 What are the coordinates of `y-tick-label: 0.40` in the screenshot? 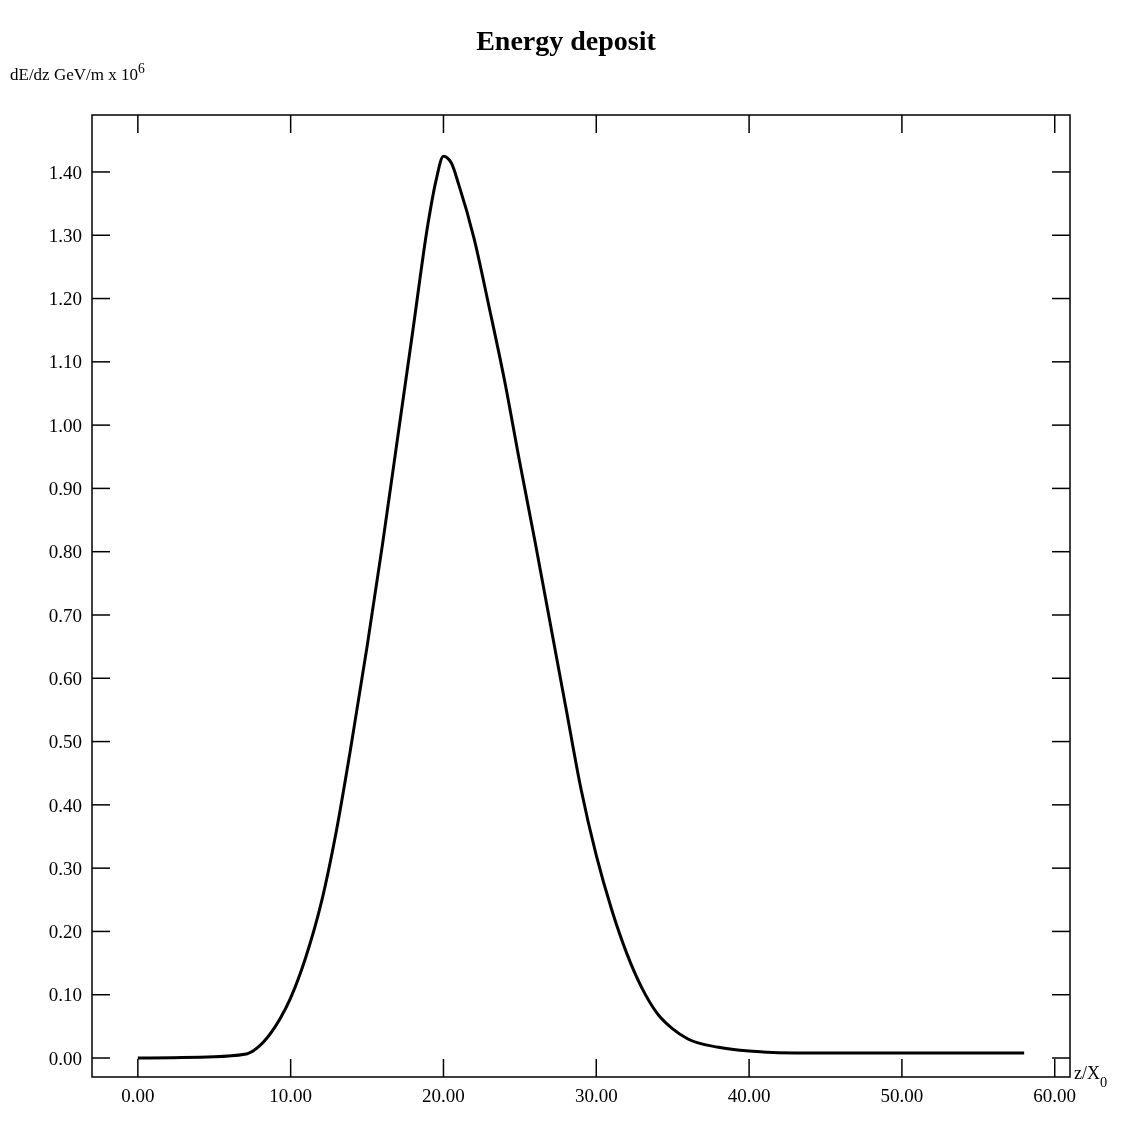 It's located at (65, 805).